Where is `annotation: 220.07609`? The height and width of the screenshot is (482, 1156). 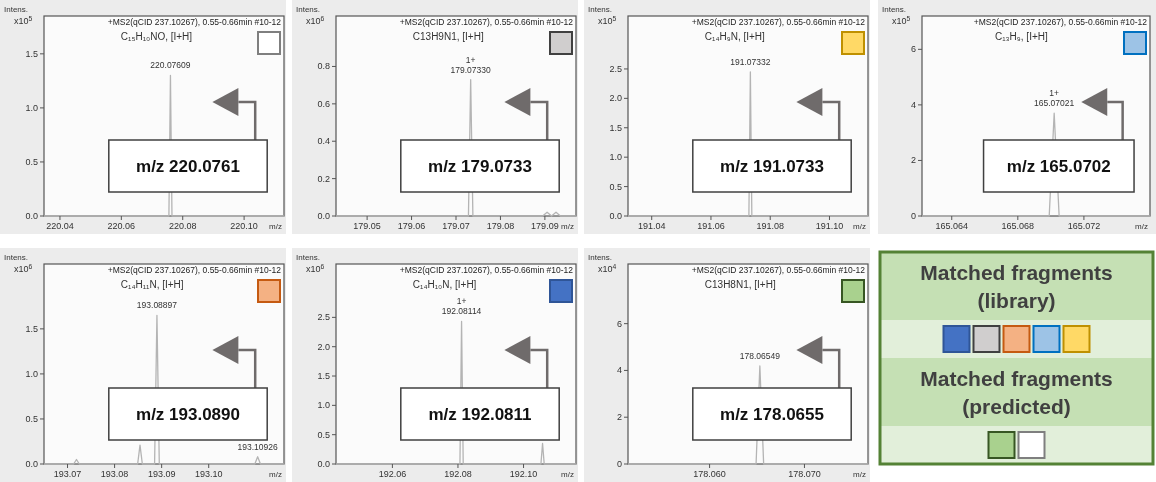
annotation: 220.07609 is located at coordinates (170, 65).